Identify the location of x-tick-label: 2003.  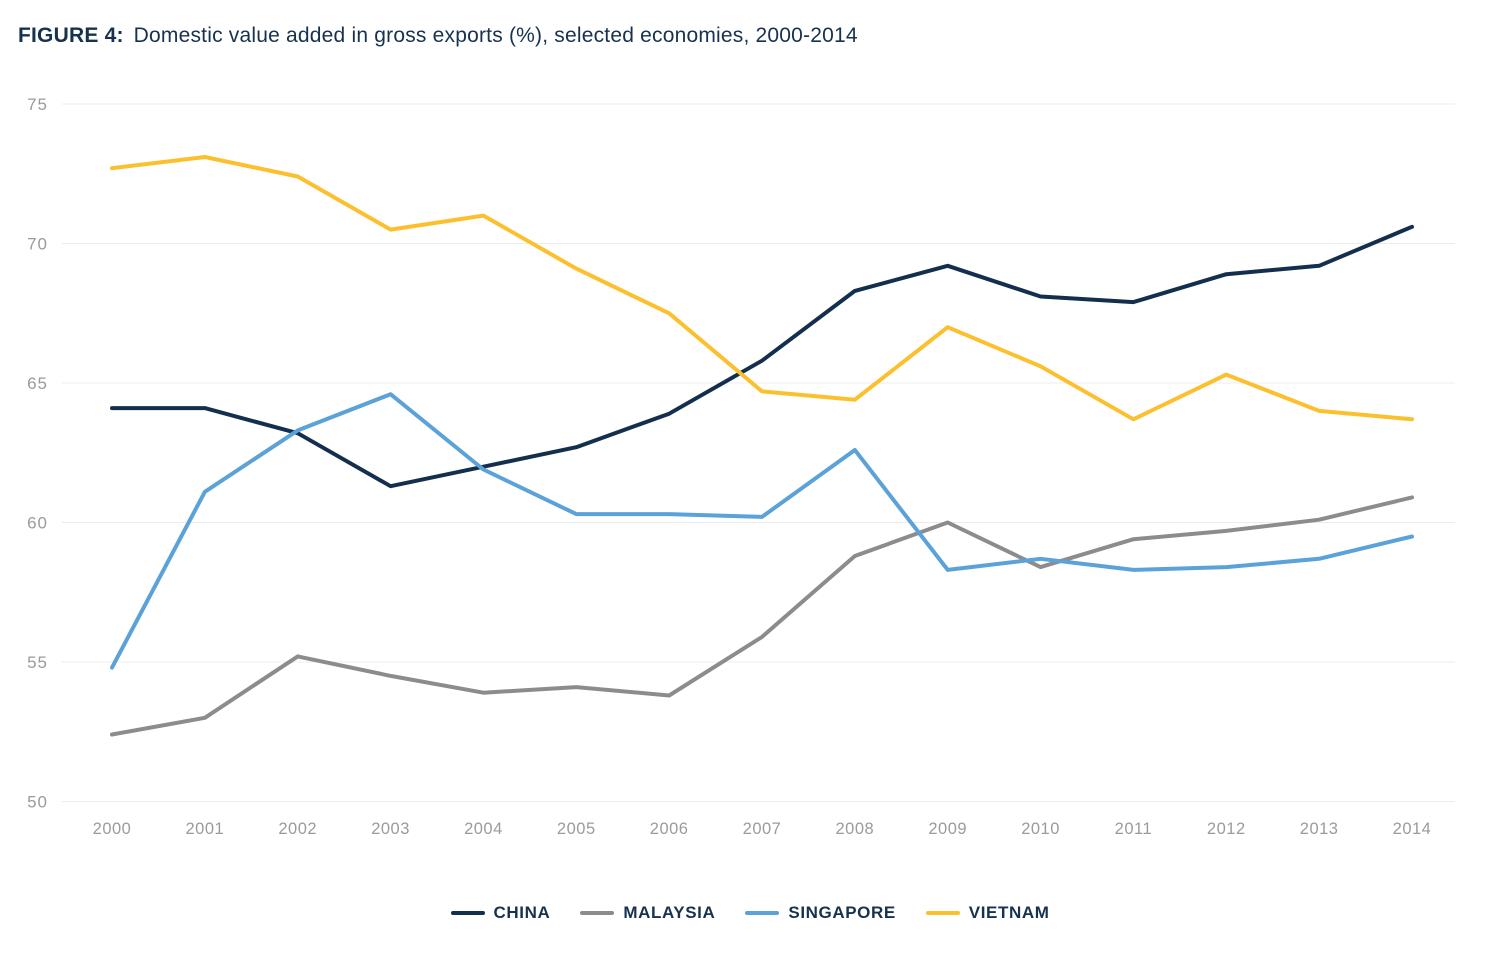
(390, 829).